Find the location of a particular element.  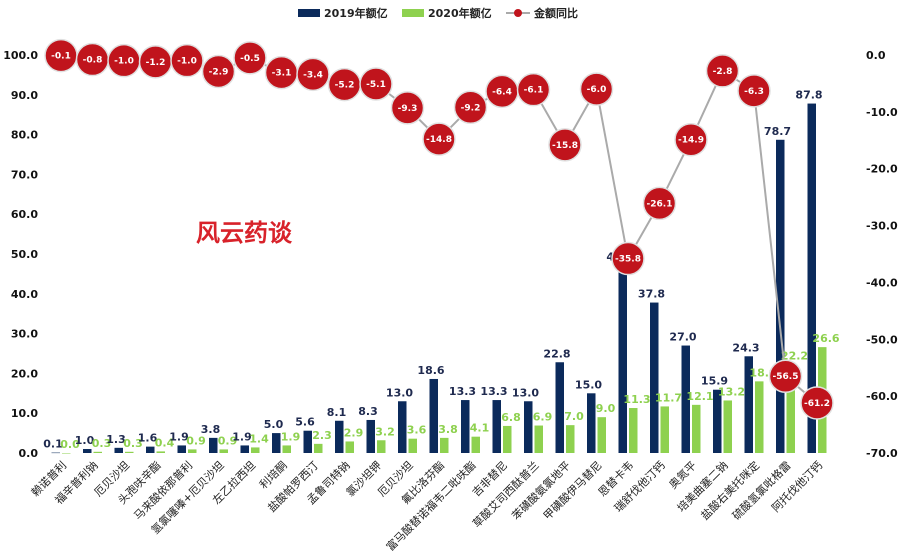

yoy-value-label: -14.9 is located at coordinates (691, 141).